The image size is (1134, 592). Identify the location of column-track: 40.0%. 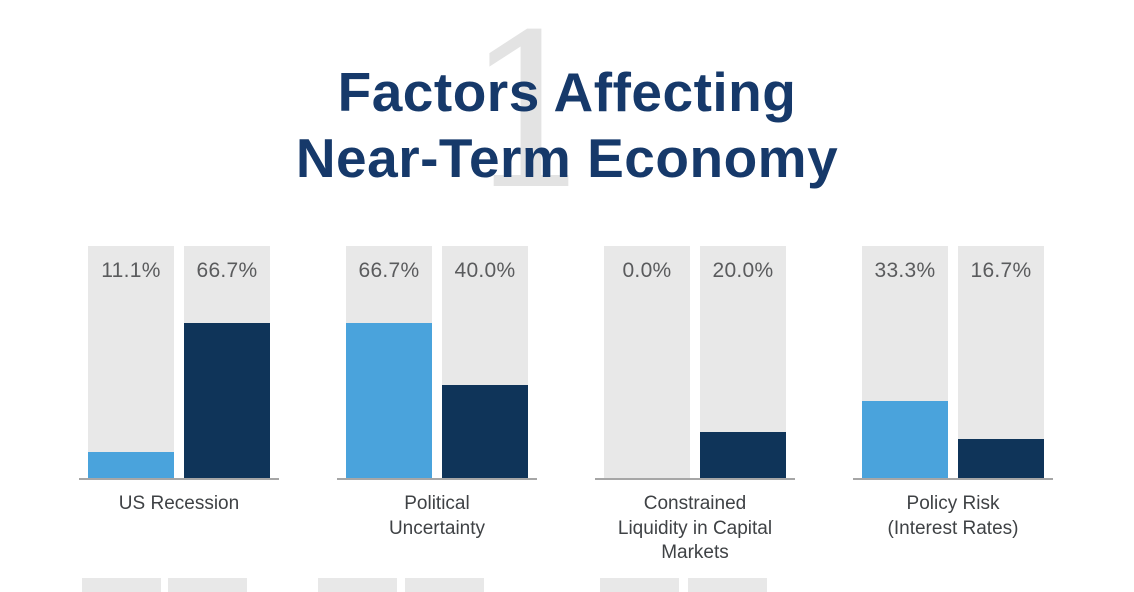
(485, 362).